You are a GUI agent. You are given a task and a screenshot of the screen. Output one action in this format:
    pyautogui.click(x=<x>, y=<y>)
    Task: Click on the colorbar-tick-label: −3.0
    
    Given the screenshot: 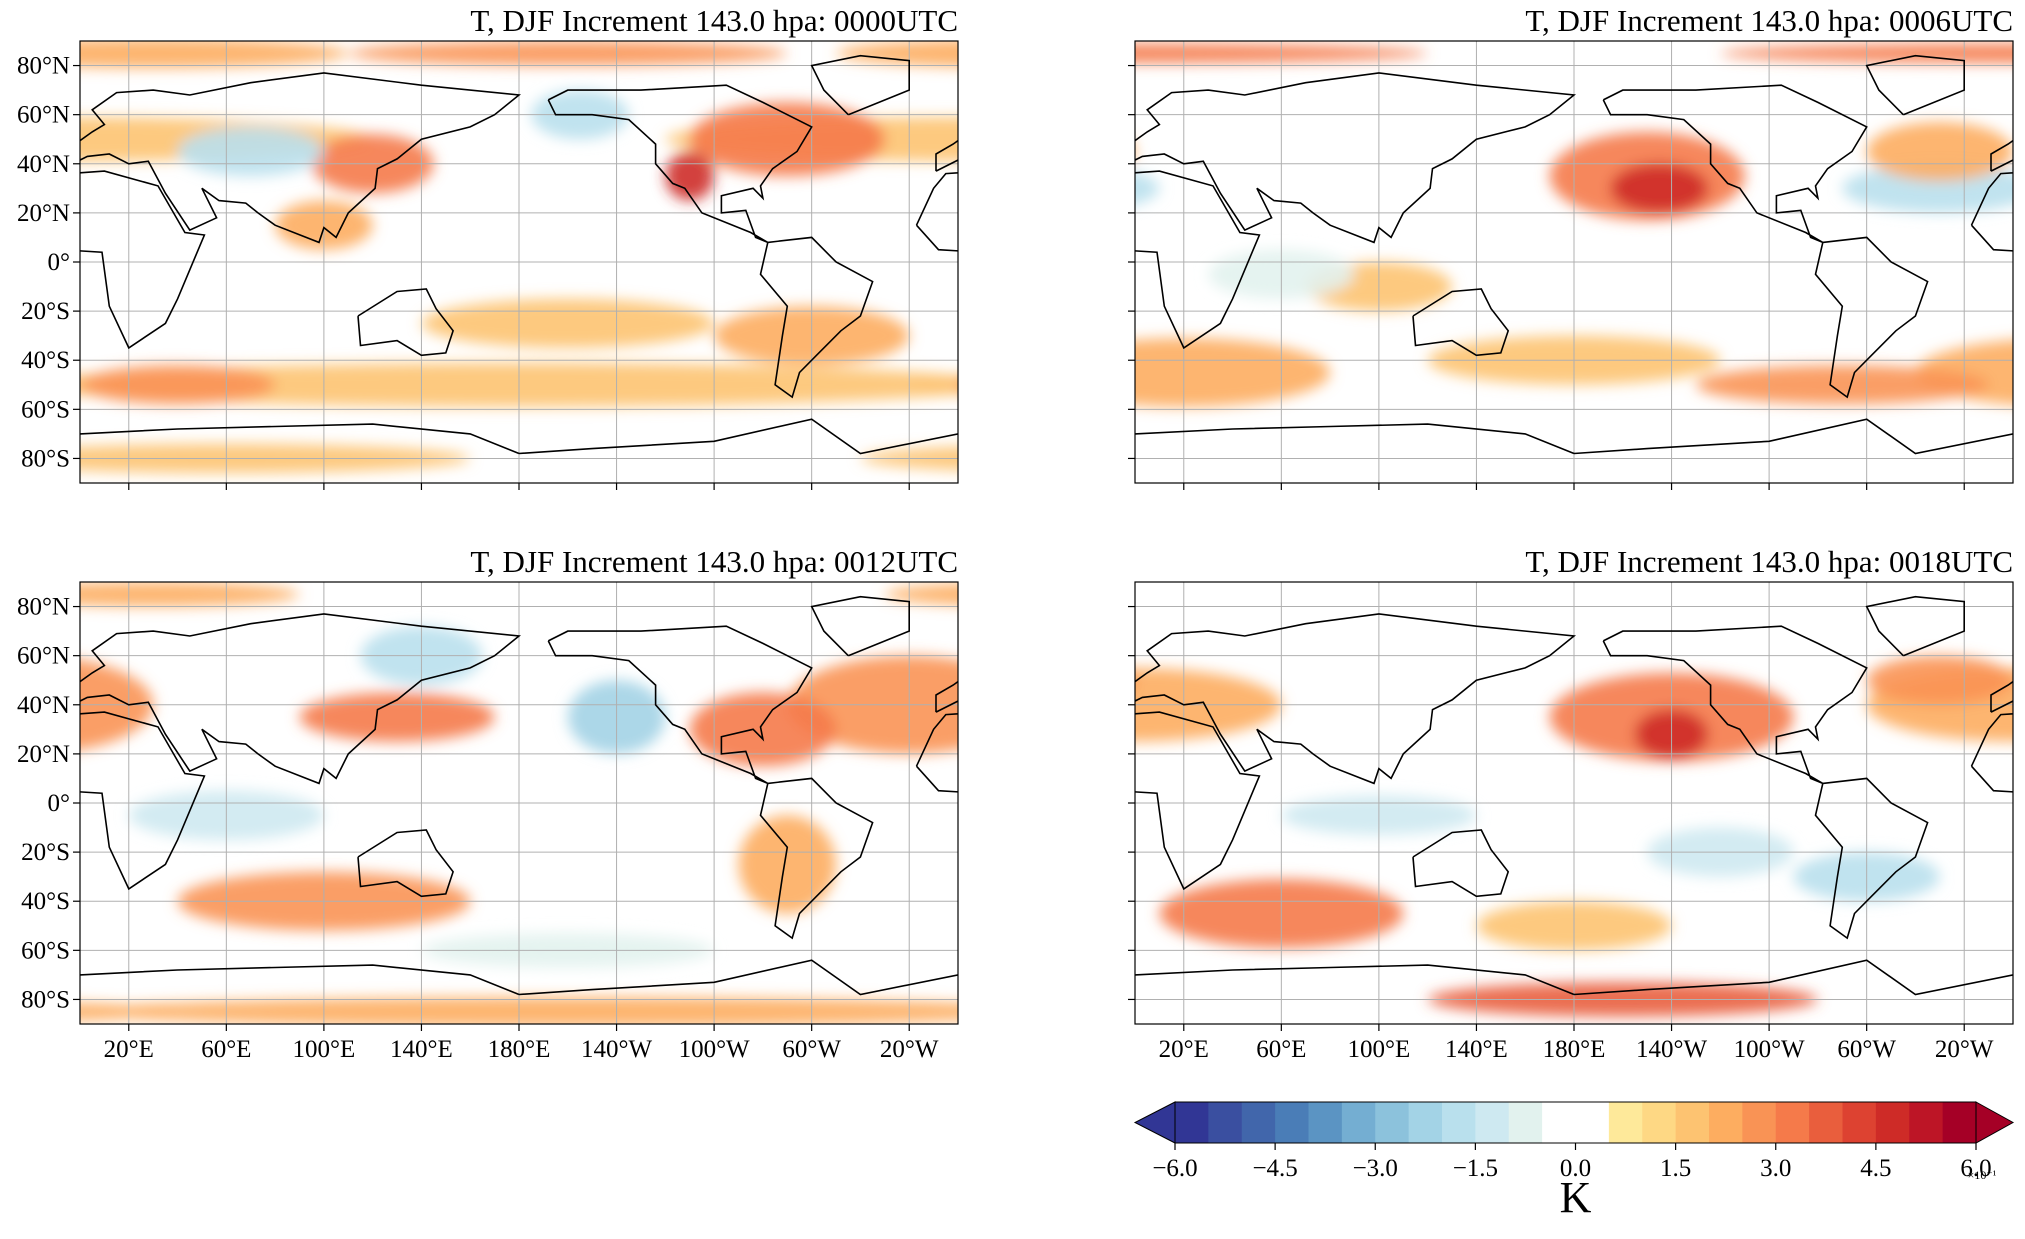 What is the action you would take?
    pyautogui.click(x=1375, y=1168)
    